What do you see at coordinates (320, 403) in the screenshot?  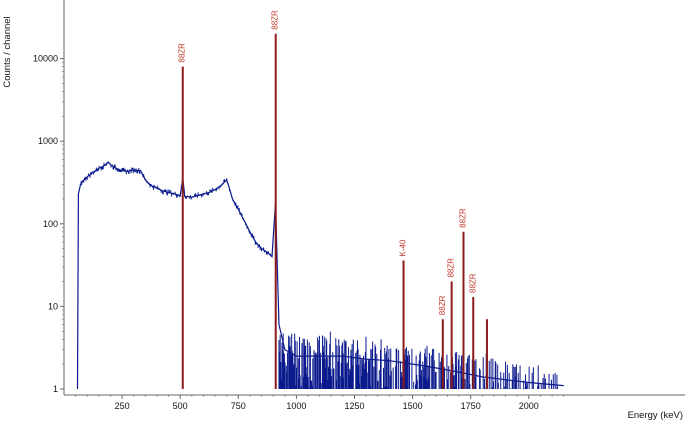 I see `x-ticks: 250 500 750 1000 1250 1500 1750 2000` at bounding box center [320, 403].